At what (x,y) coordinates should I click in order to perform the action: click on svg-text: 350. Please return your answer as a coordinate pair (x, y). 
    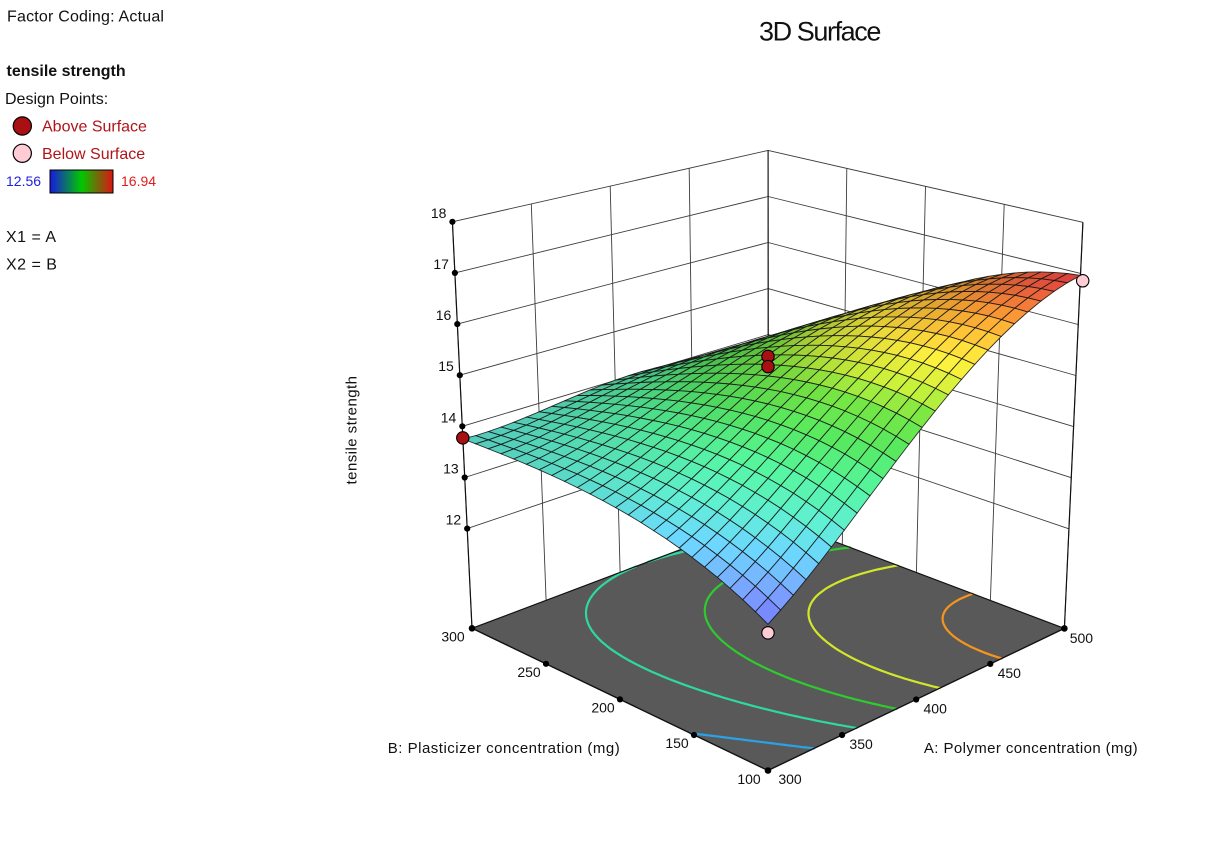
    Looking at the image, I should click on (861, 744).